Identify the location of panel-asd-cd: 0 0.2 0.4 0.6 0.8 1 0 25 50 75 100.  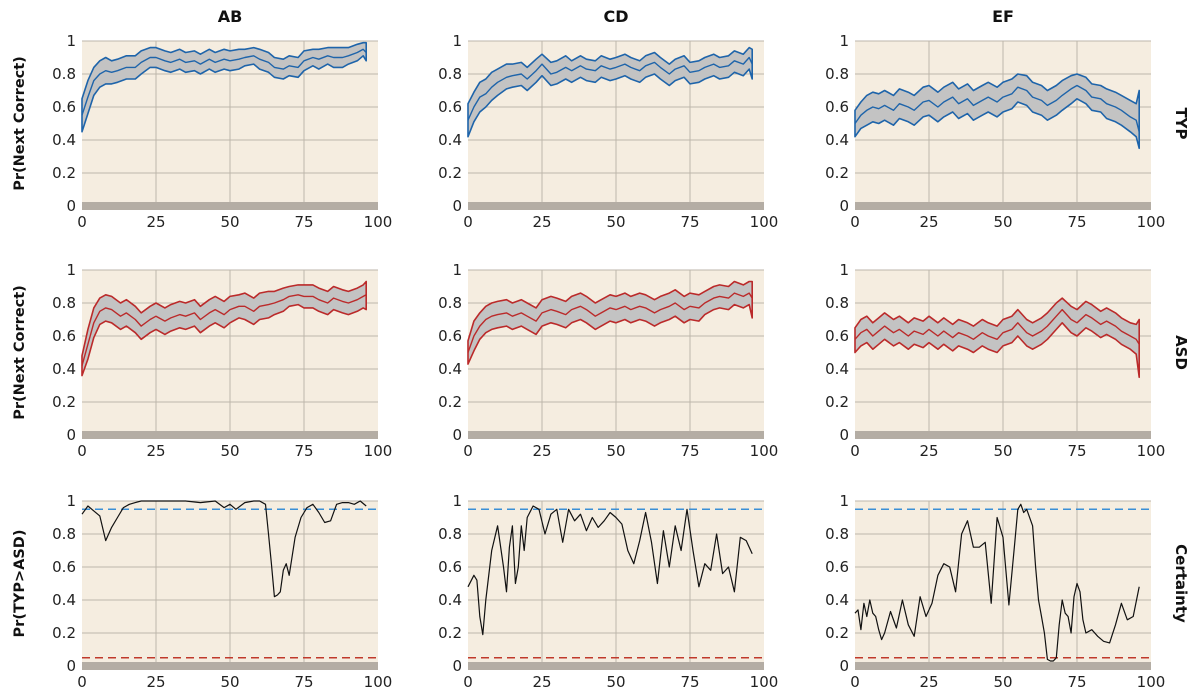
(608, 360).